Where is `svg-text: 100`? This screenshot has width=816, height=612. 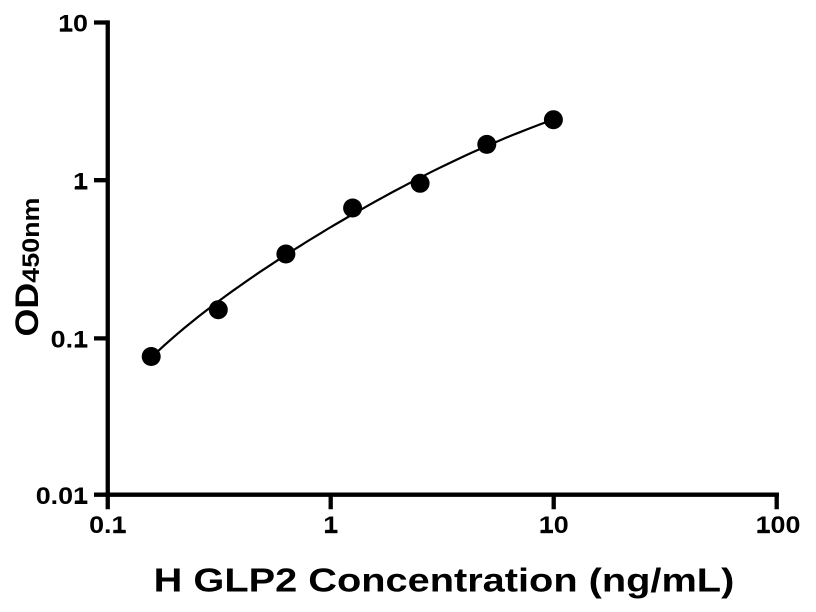
svg-text: 100 is located at coordinates (778, 525).